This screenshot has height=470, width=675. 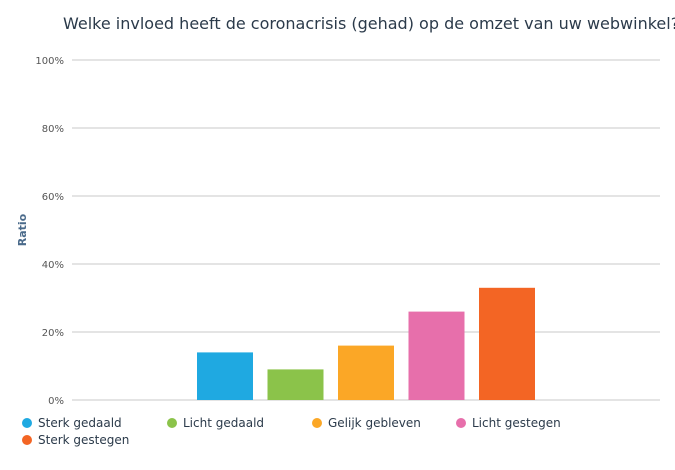 What do you see at coordinates (56, 401) in the screenshot?
I see `y-tick-label: 0%` at bounding box center [56, 401].